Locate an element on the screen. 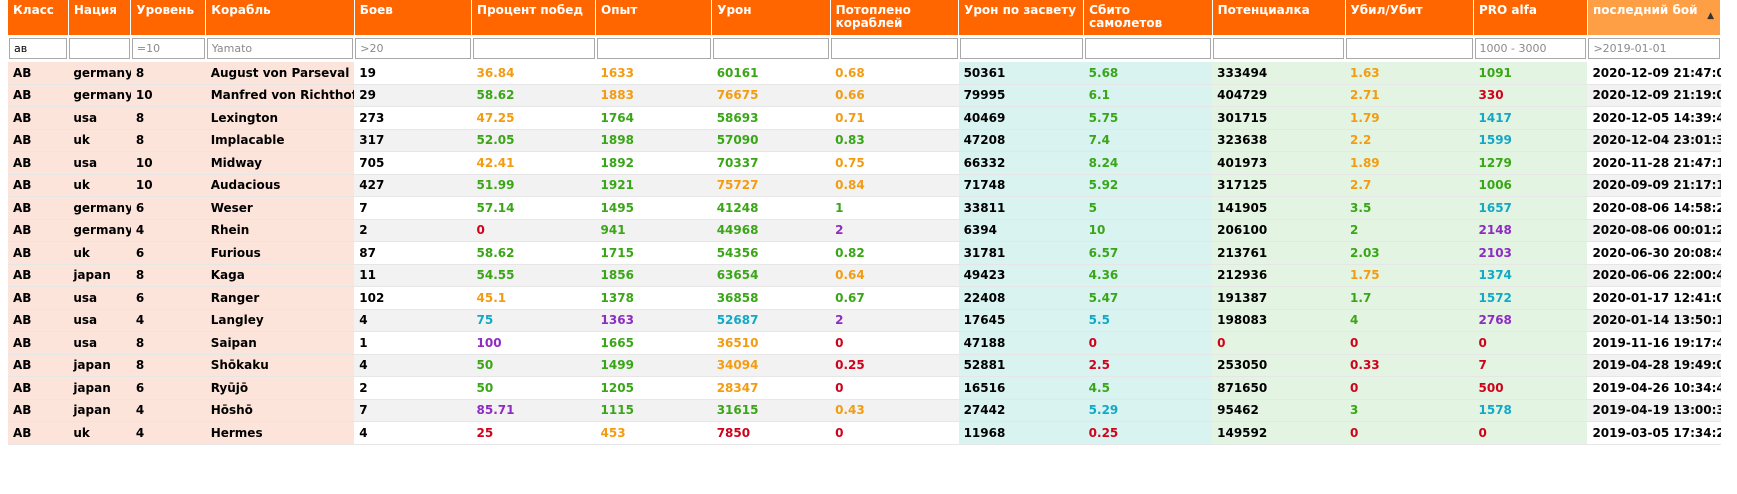 Image resolution: width=1737 pixels, height=494 pixels. cell-potential-damage: 141905 is located at coordinates (1279, 208).